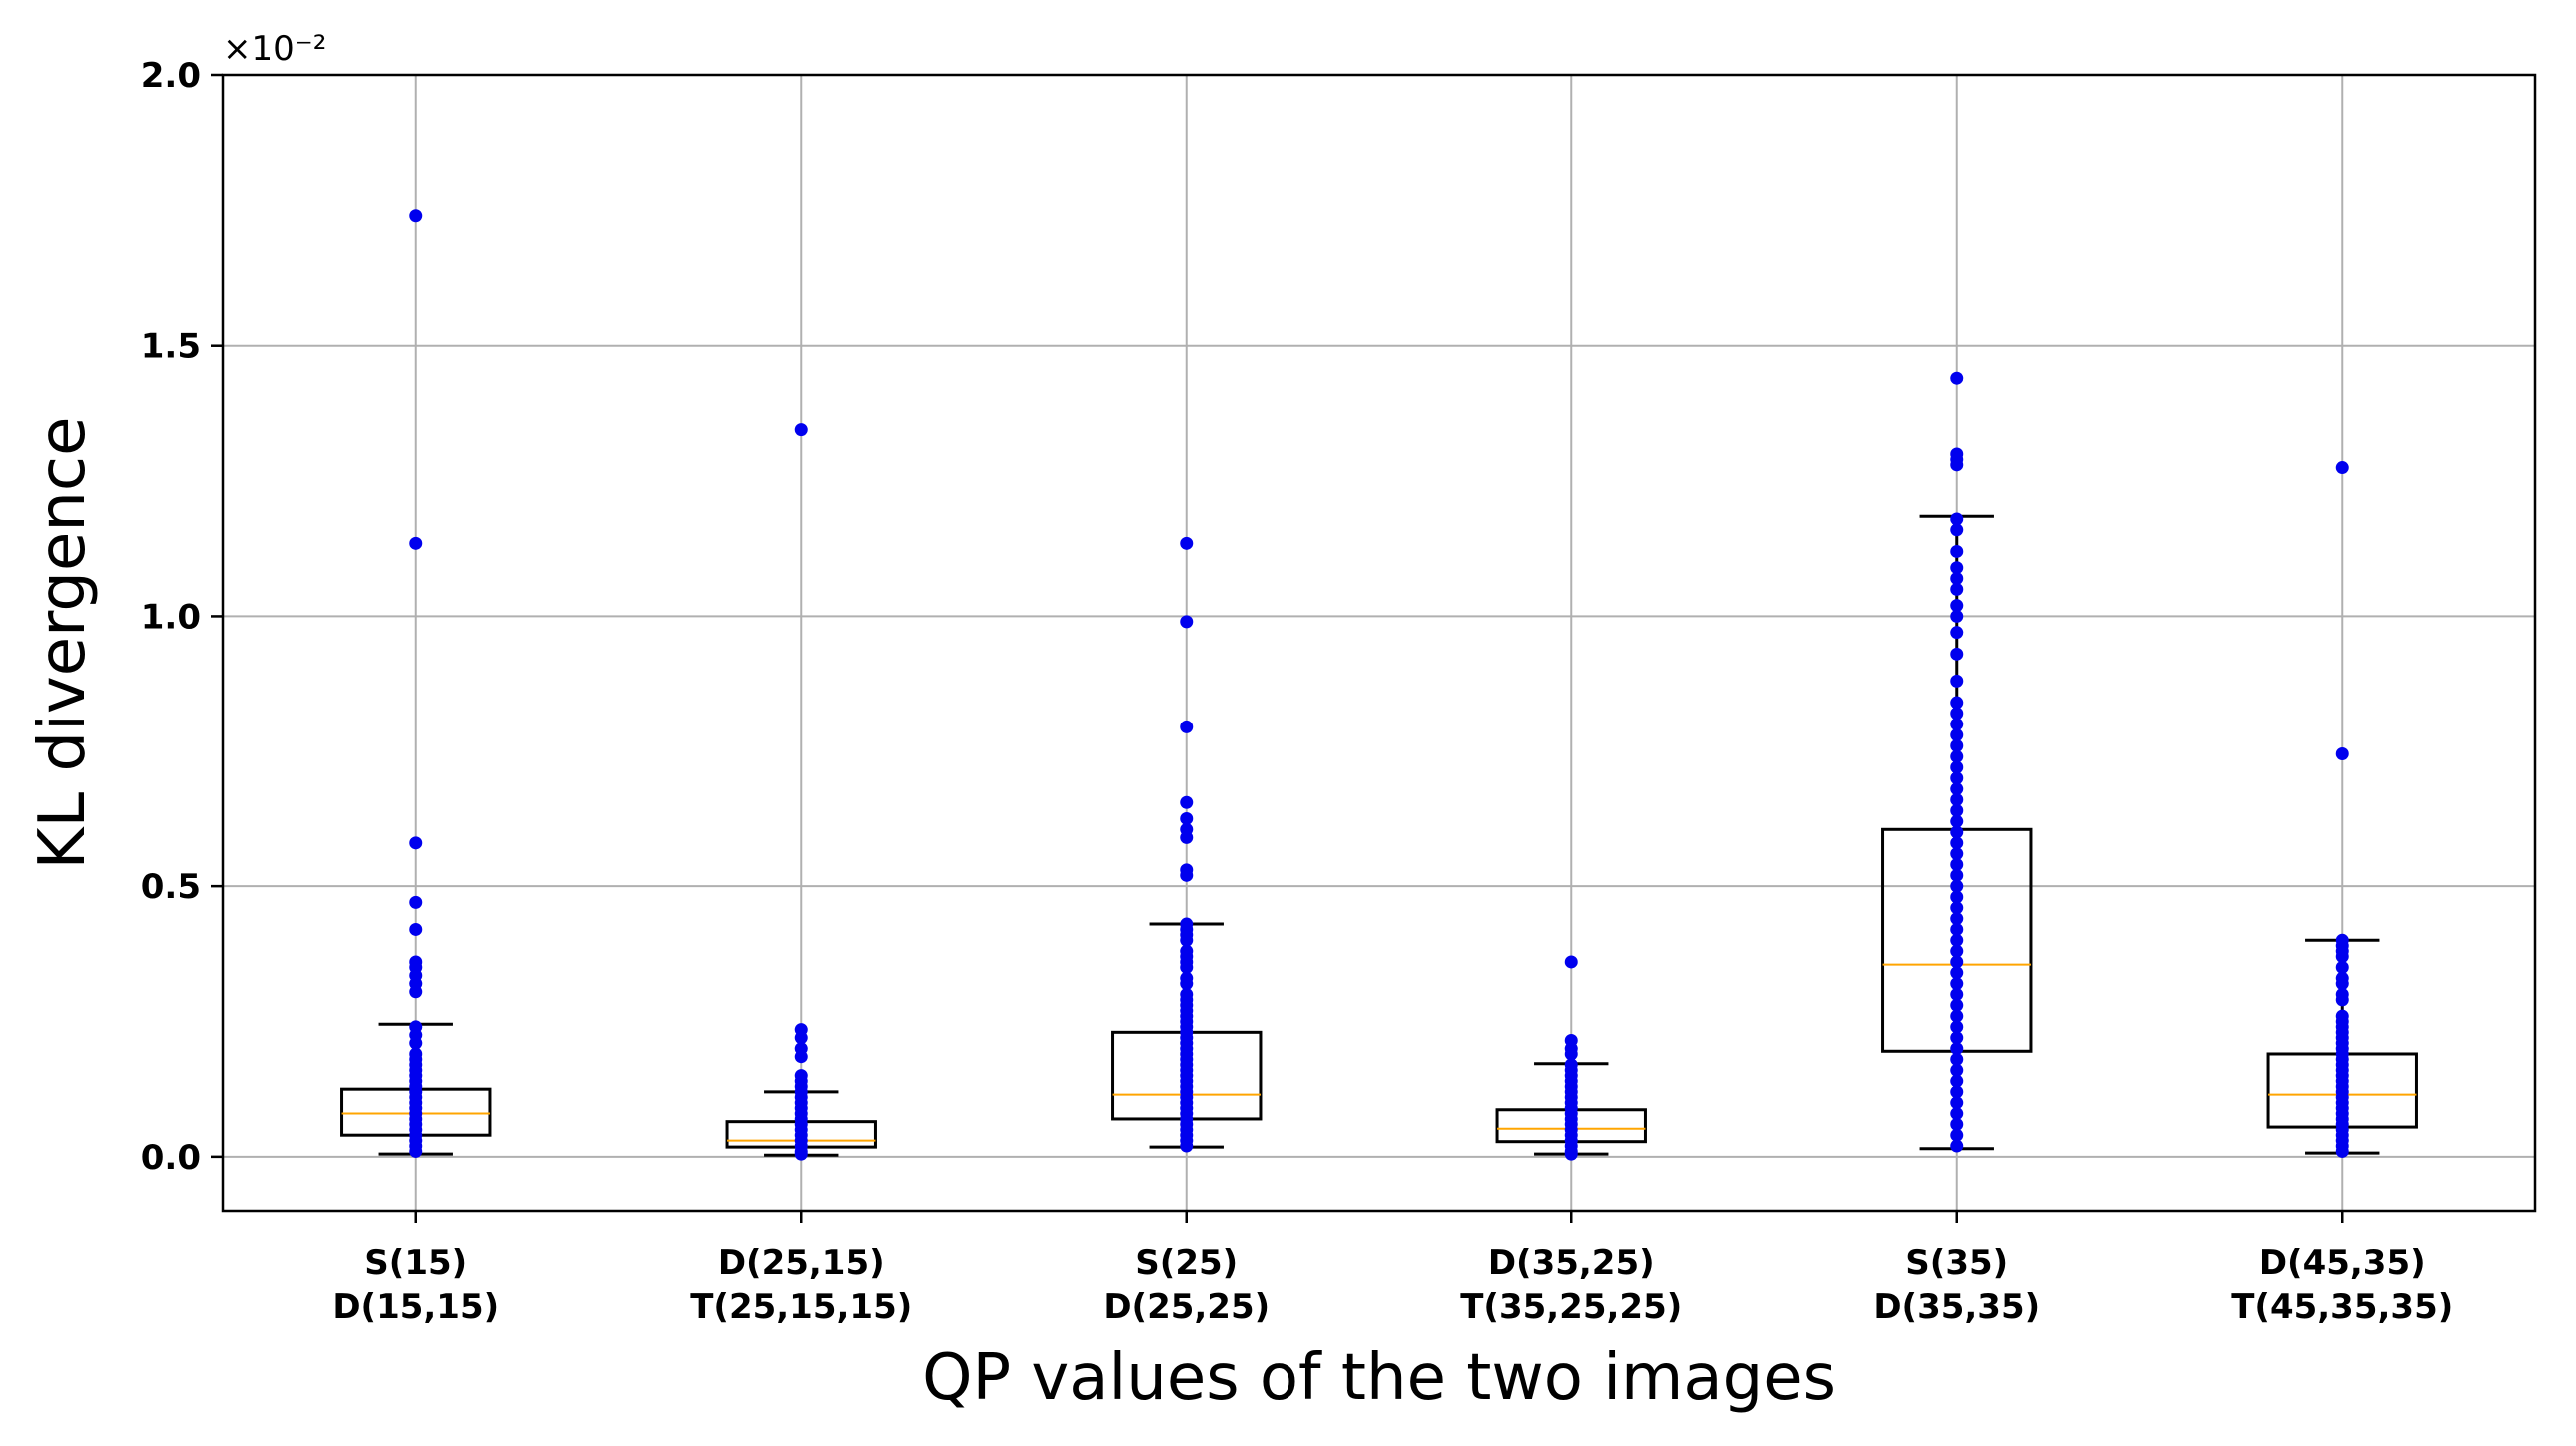  I want to click on x-tick-label: T(25,15,15), so click(801, 1307).